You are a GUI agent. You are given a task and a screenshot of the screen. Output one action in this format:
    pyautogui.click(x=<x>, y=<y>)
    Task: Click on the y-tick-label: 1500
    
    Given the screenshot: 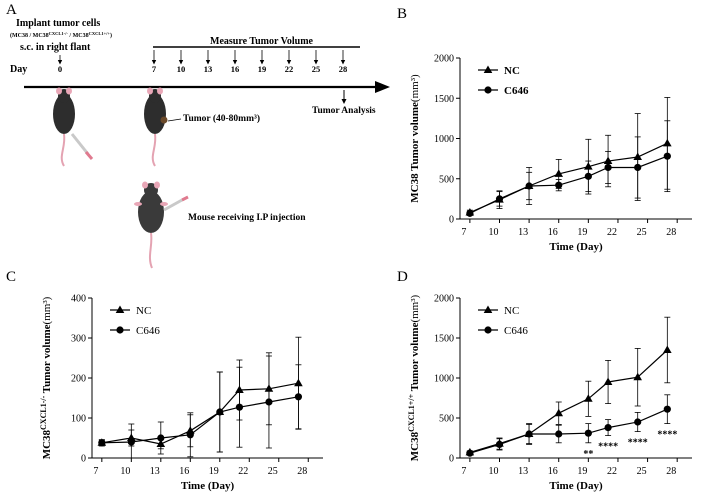 What is the action you would take?
    pyautogui.click(x=444, y=339)
    